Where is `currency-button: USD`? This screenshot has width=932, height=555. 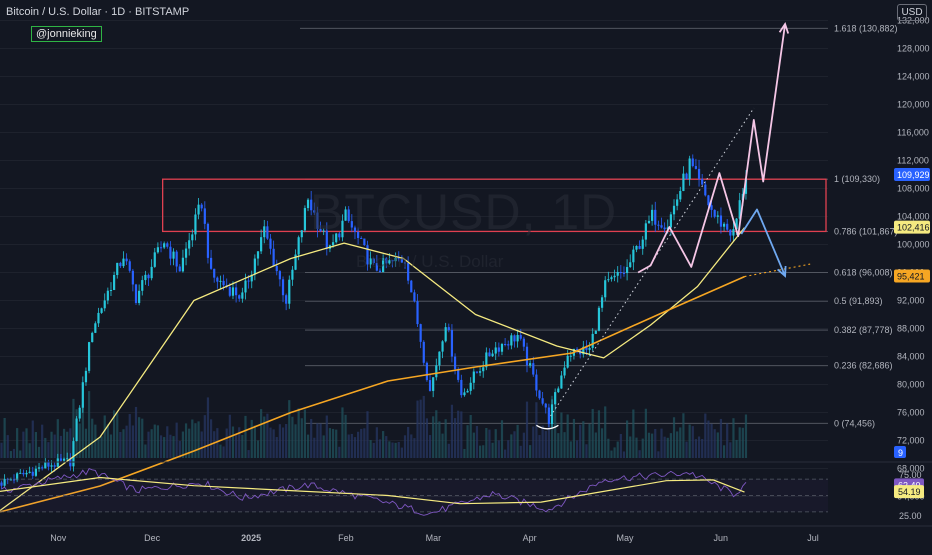
currency-button: USD is located at coordinates (912, 12).